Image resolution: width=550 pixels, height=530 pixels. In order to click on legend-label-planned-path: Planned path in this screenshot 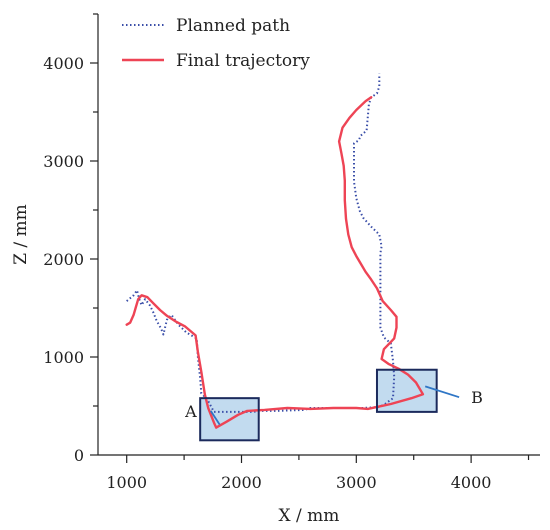, I will do `click(233, 26)`.